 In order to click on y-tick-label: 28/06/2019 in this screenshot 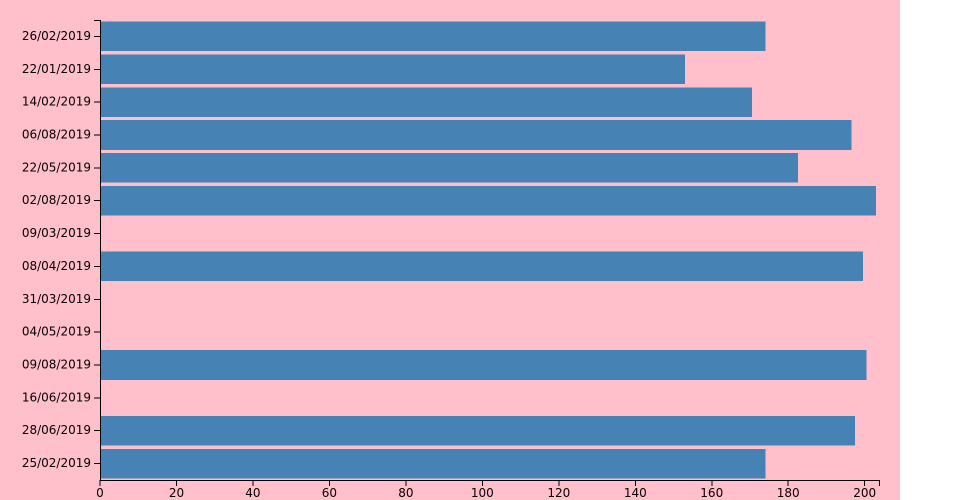, I will do `click(56, 430)`.